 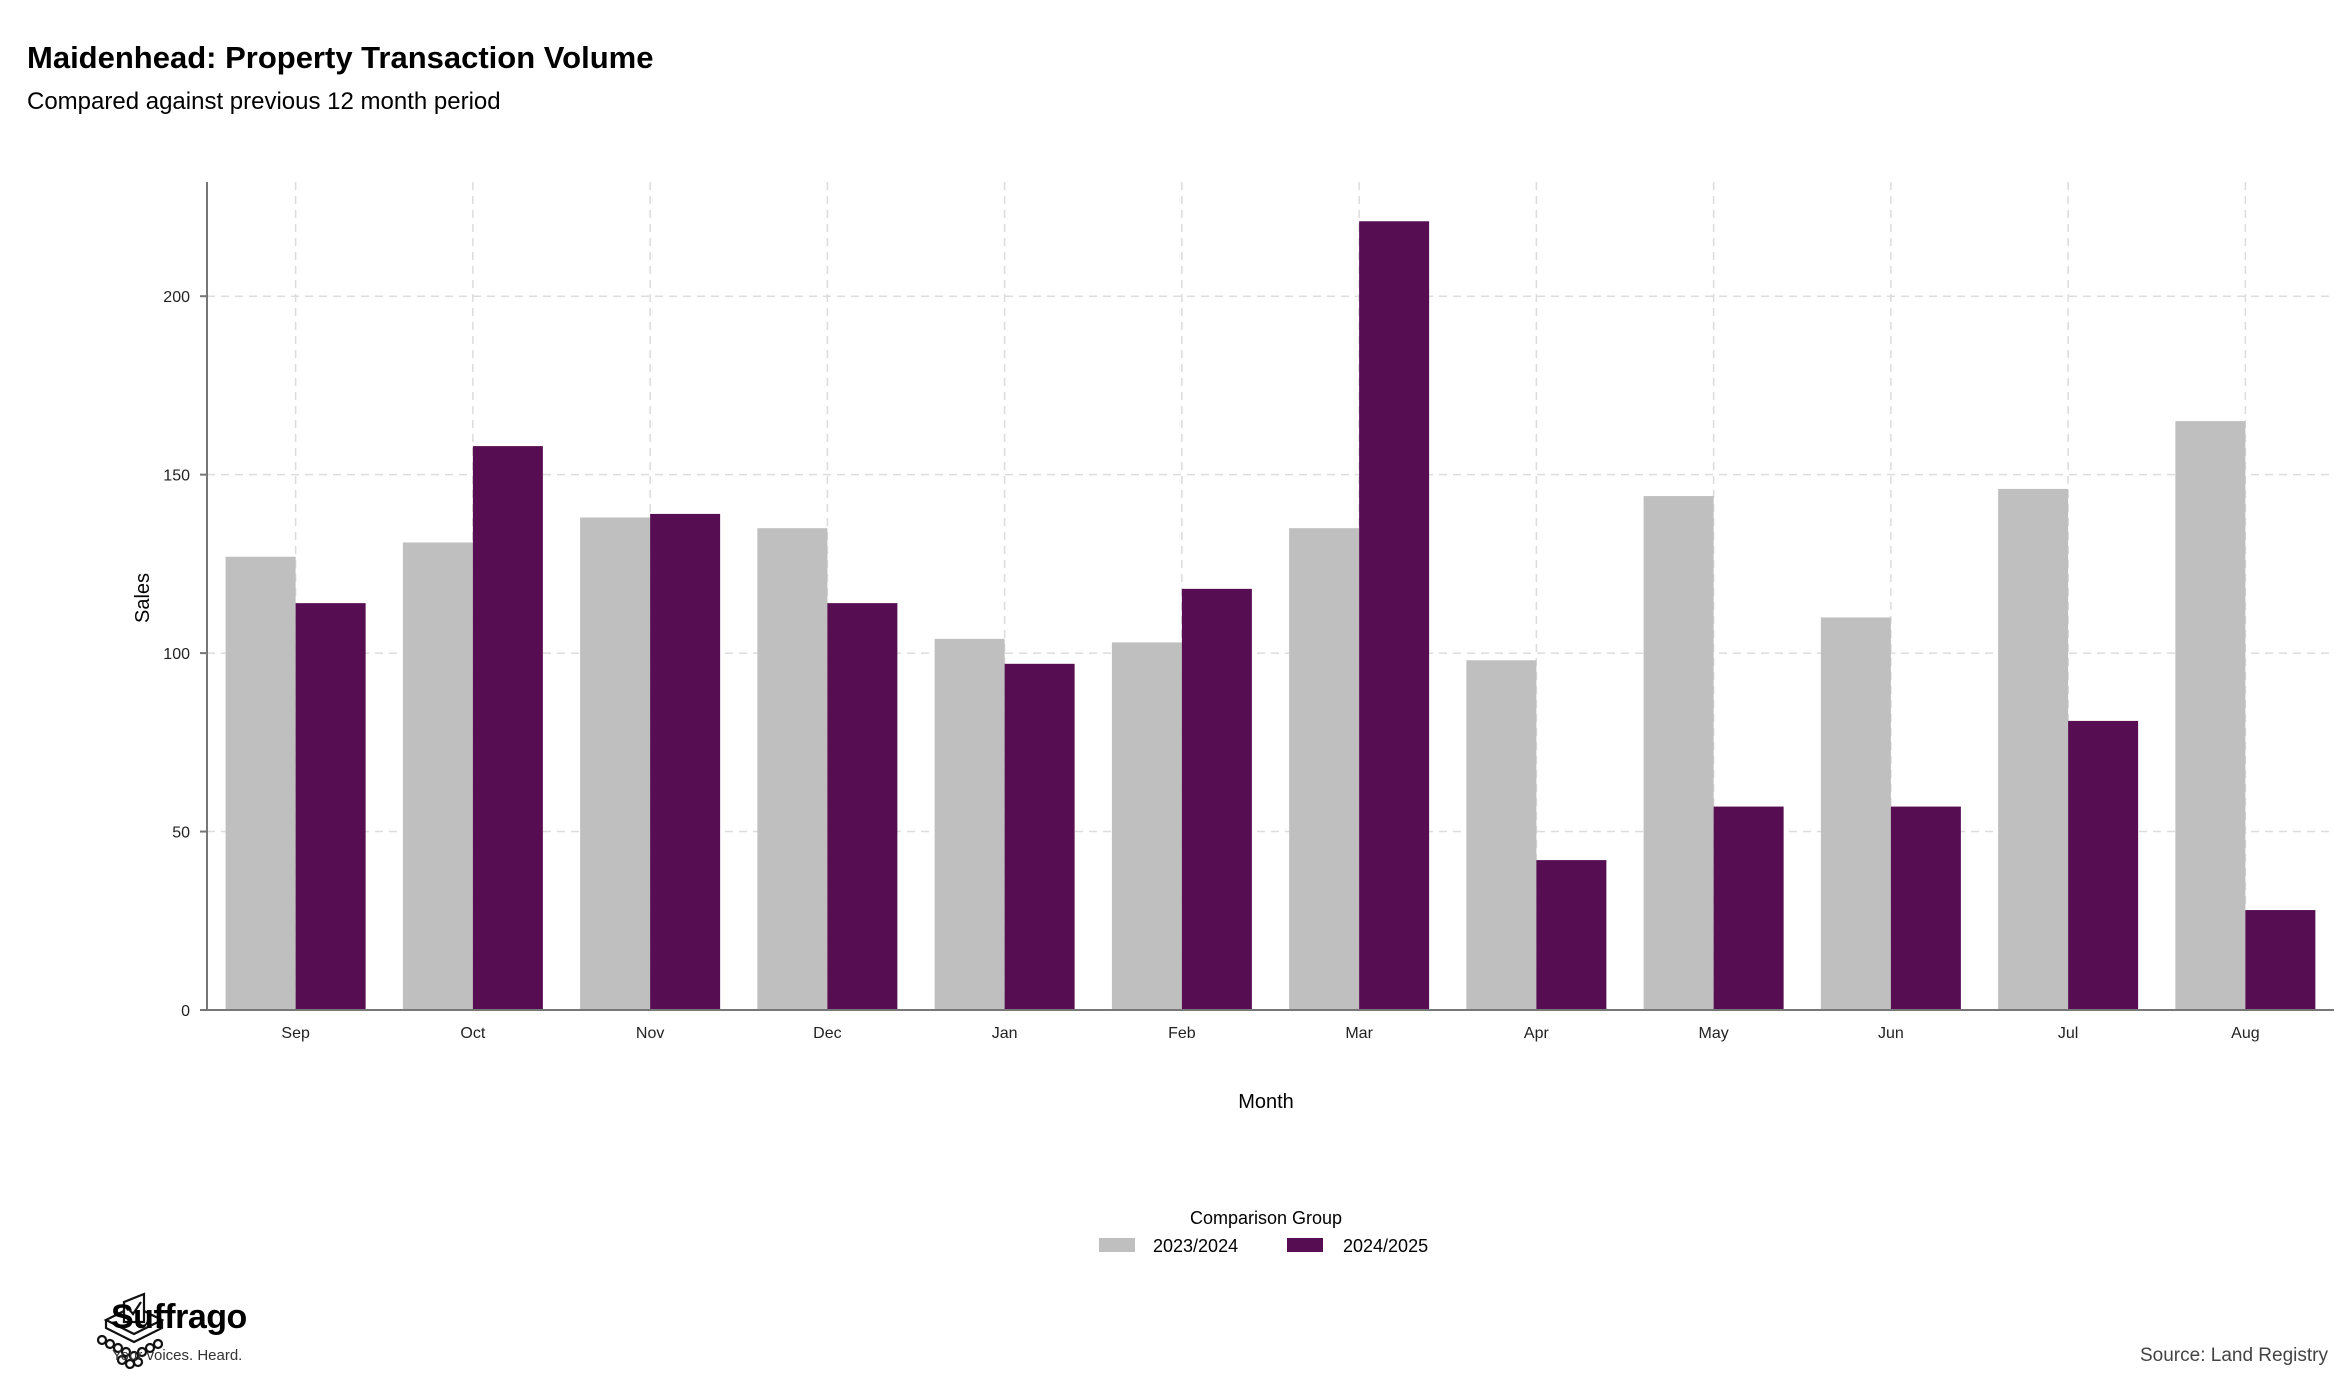 What do you see at coordinates (1195, 1246) in the screenshot?
I see `legend-label-2023-2024: 2023/2024` at bounding box center [1195, 1246].